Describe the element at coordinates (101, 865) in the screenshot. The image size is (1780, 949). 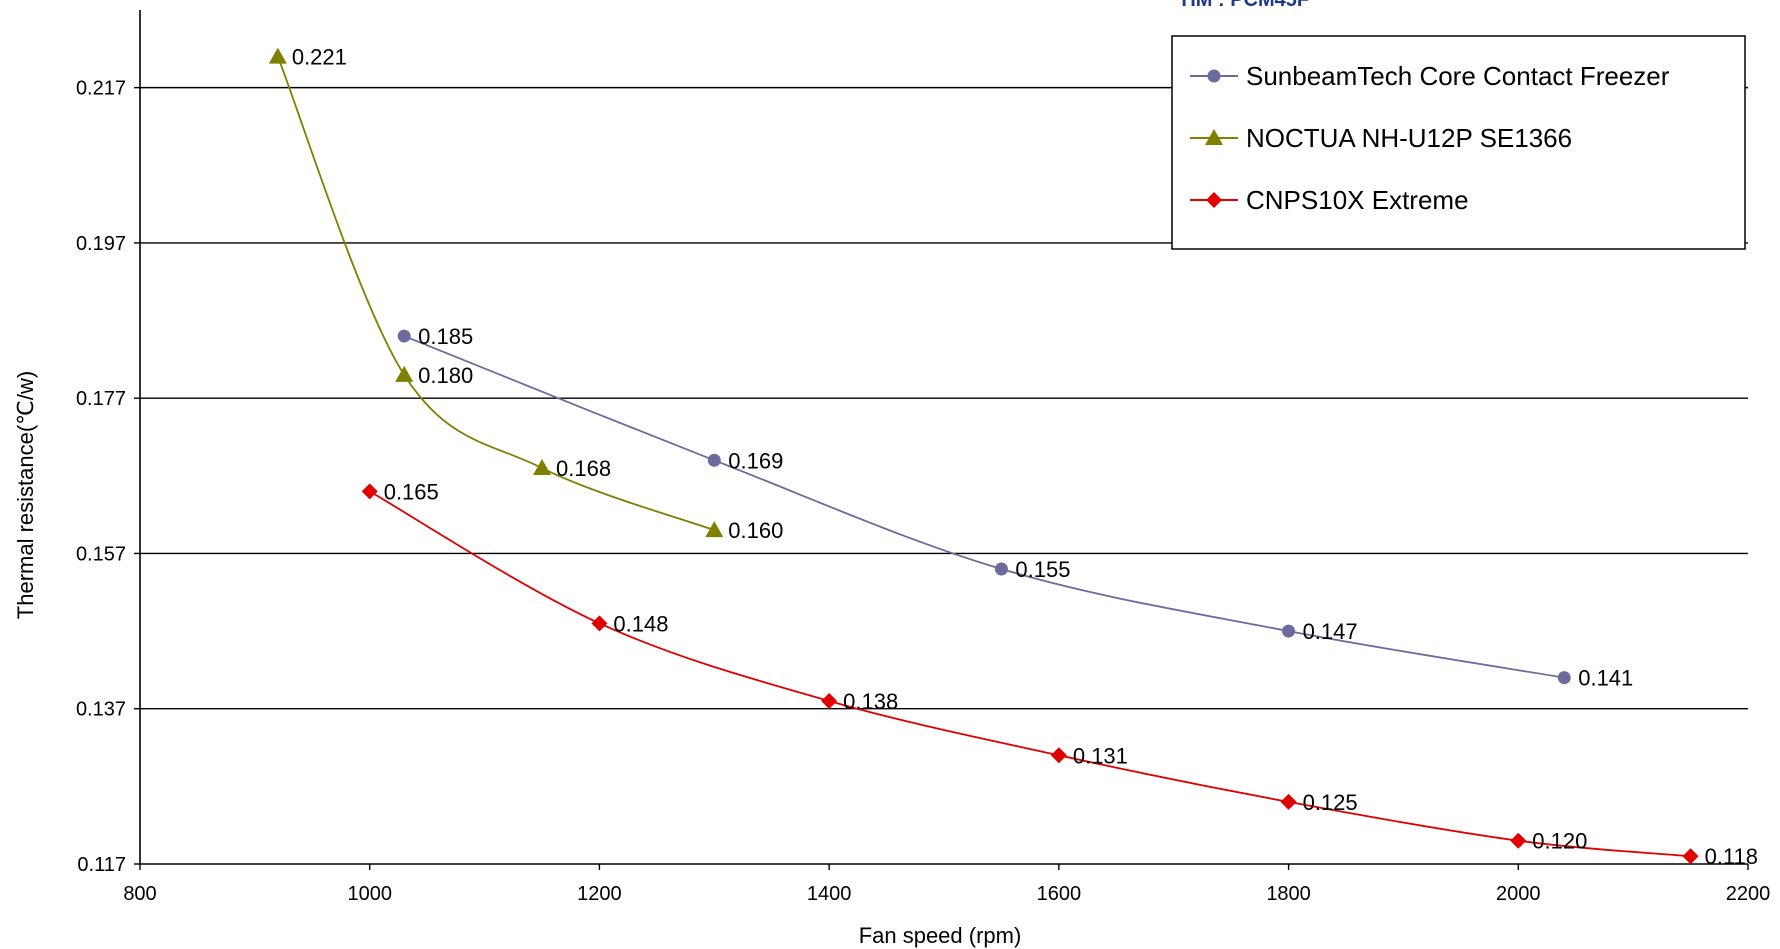
I see `y-tick-label: 0.117` at that location.